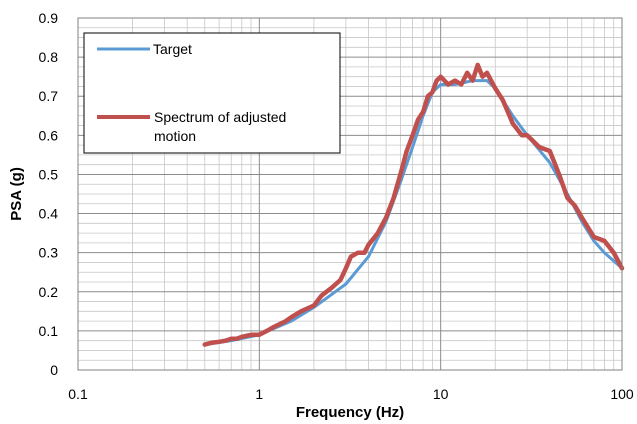 This screenshot has height=424, width=637. I want to click on x-tick-label: 100, so click(622, 394).